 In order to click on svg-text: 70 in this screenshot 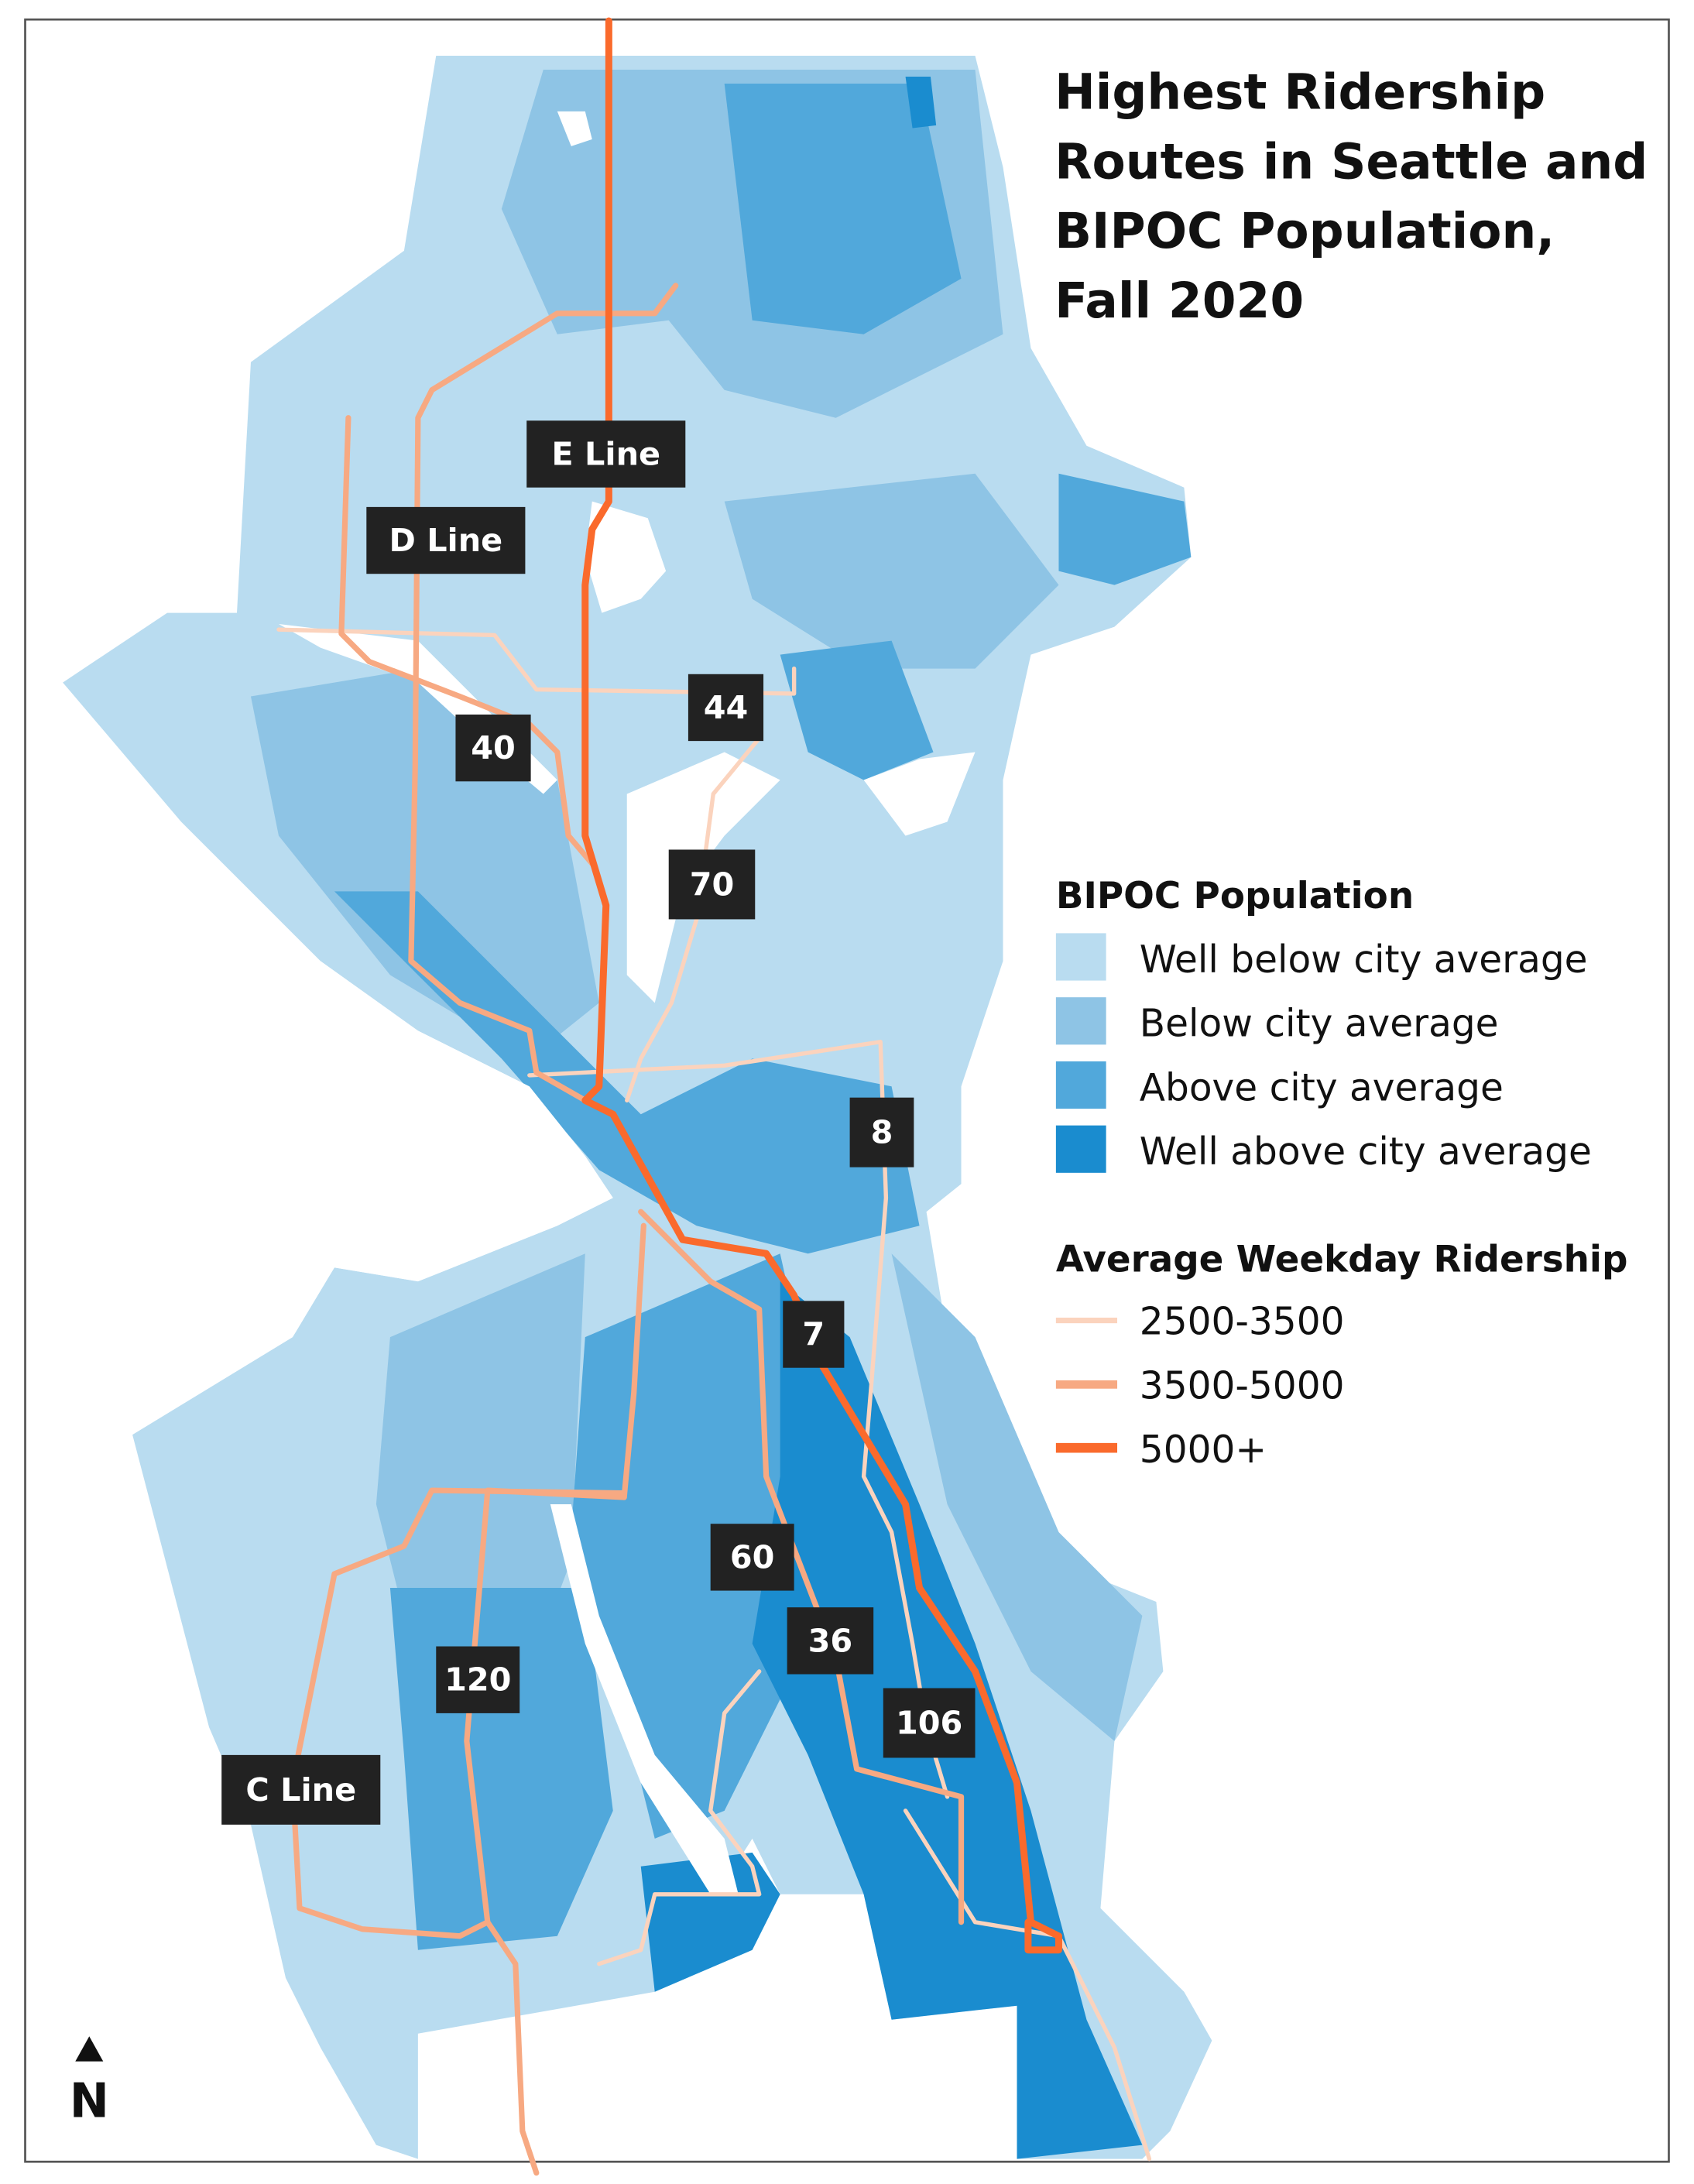, I will do `click(713, 884)`.